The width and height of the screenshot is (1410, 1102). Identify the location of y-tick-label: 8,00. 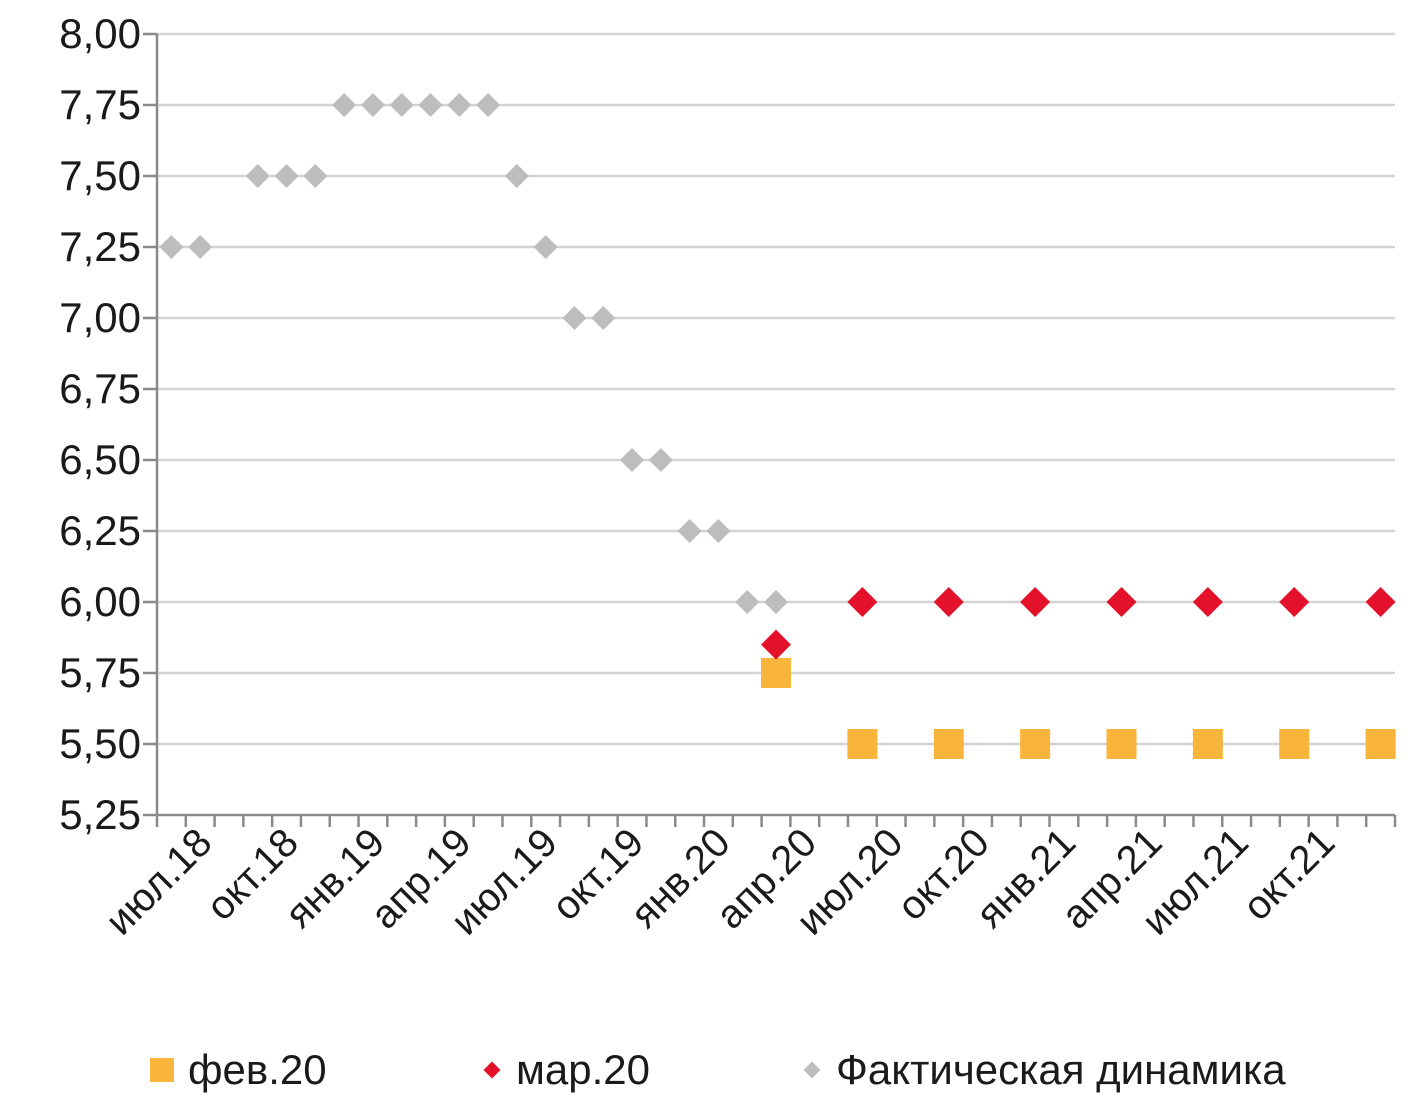
(100, 33).